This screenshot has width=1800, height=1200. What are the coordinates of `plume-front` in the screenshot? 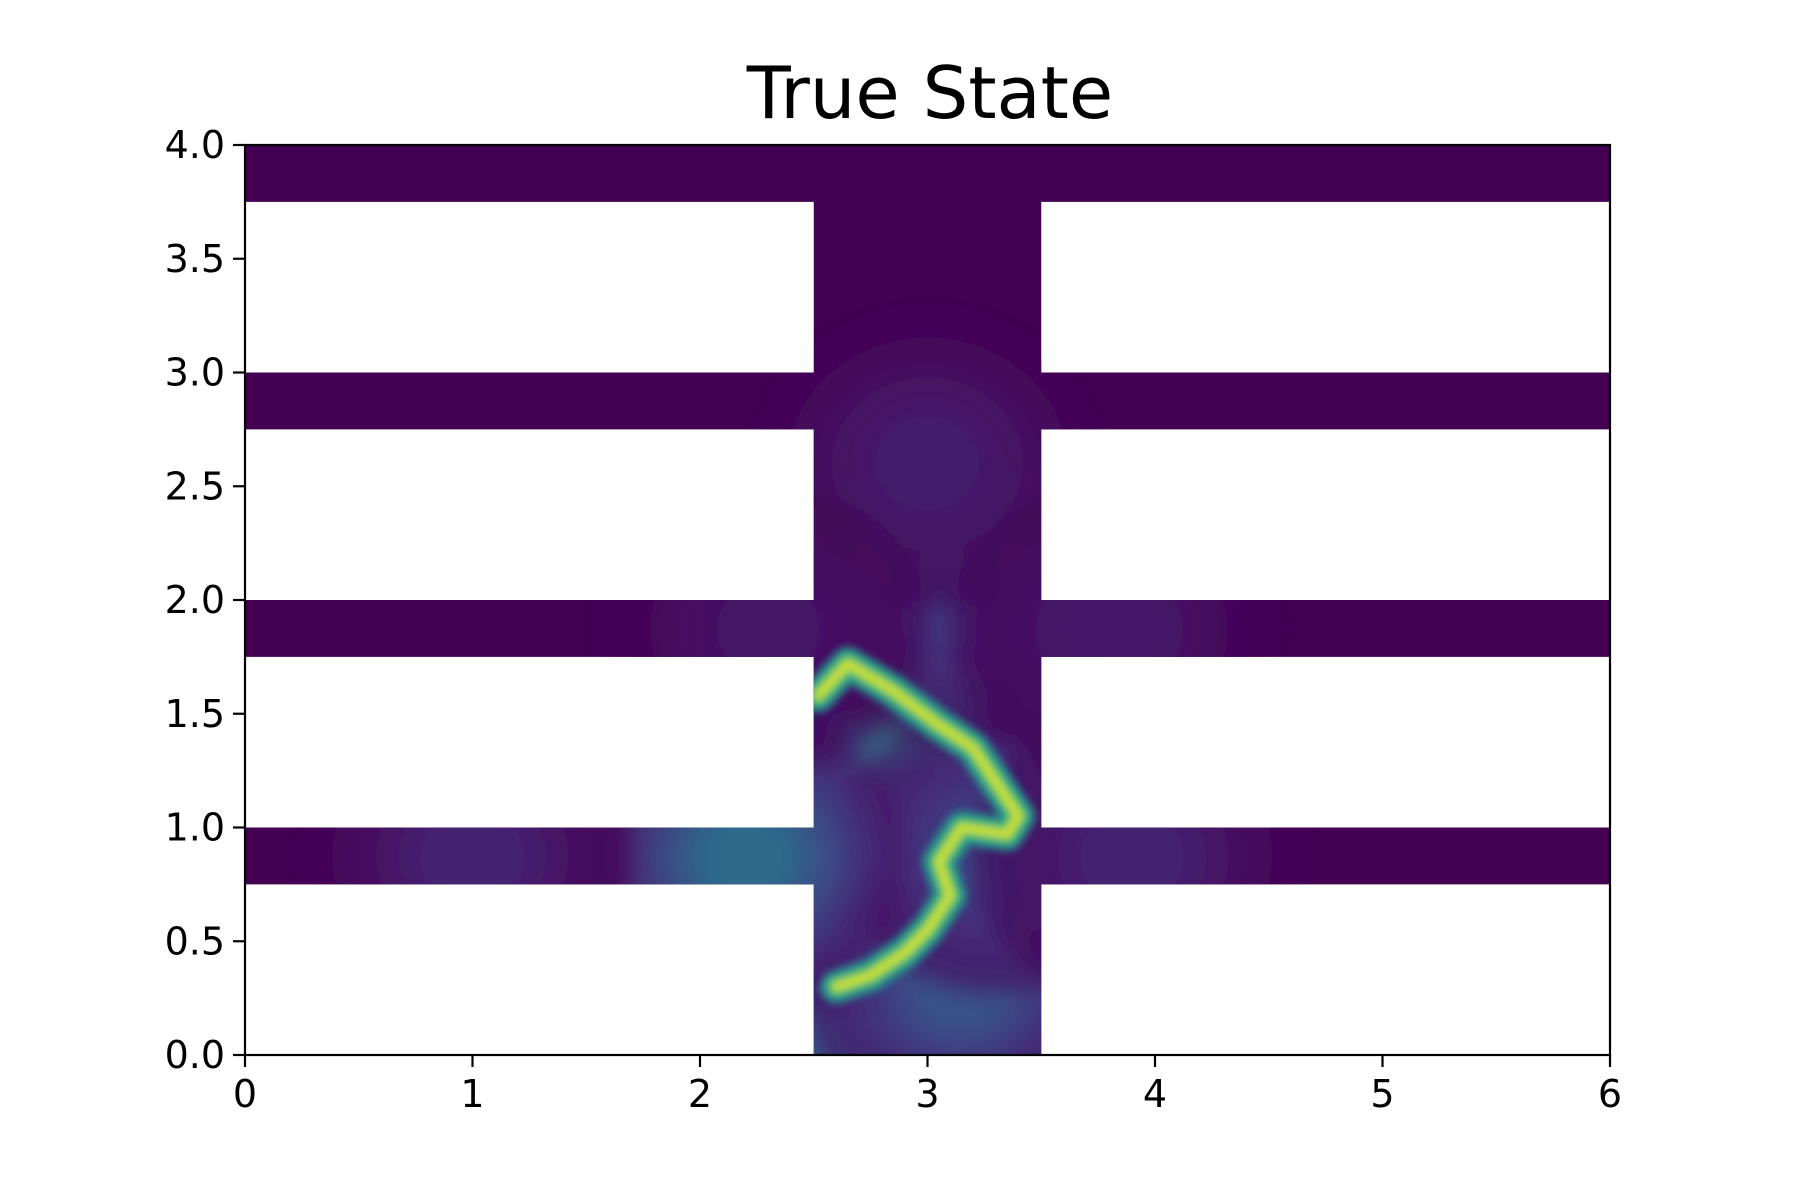 It's located at (918, 825).